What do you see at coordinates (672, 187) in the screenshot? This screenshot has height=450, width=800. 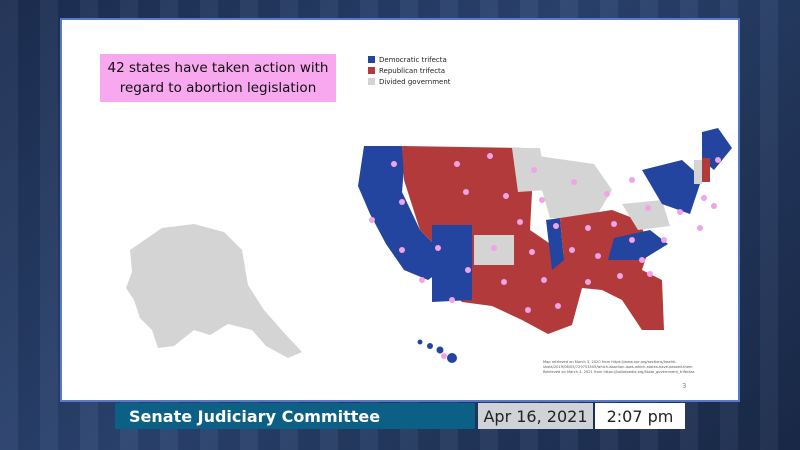 I see `new-york-region` at bounding box center [672, 187].